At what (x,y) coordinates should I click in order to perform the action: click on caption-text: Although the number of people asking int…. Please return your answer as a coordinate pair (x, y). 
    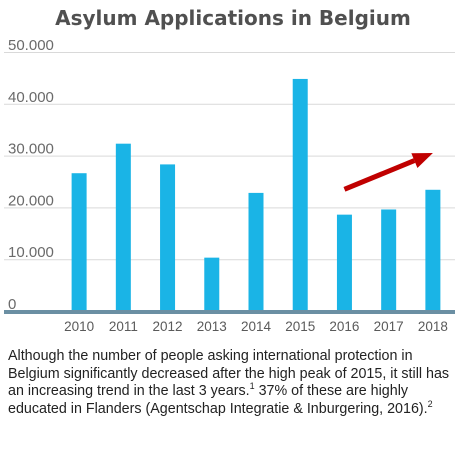
    Looking at the image, I should click on (229, 374).